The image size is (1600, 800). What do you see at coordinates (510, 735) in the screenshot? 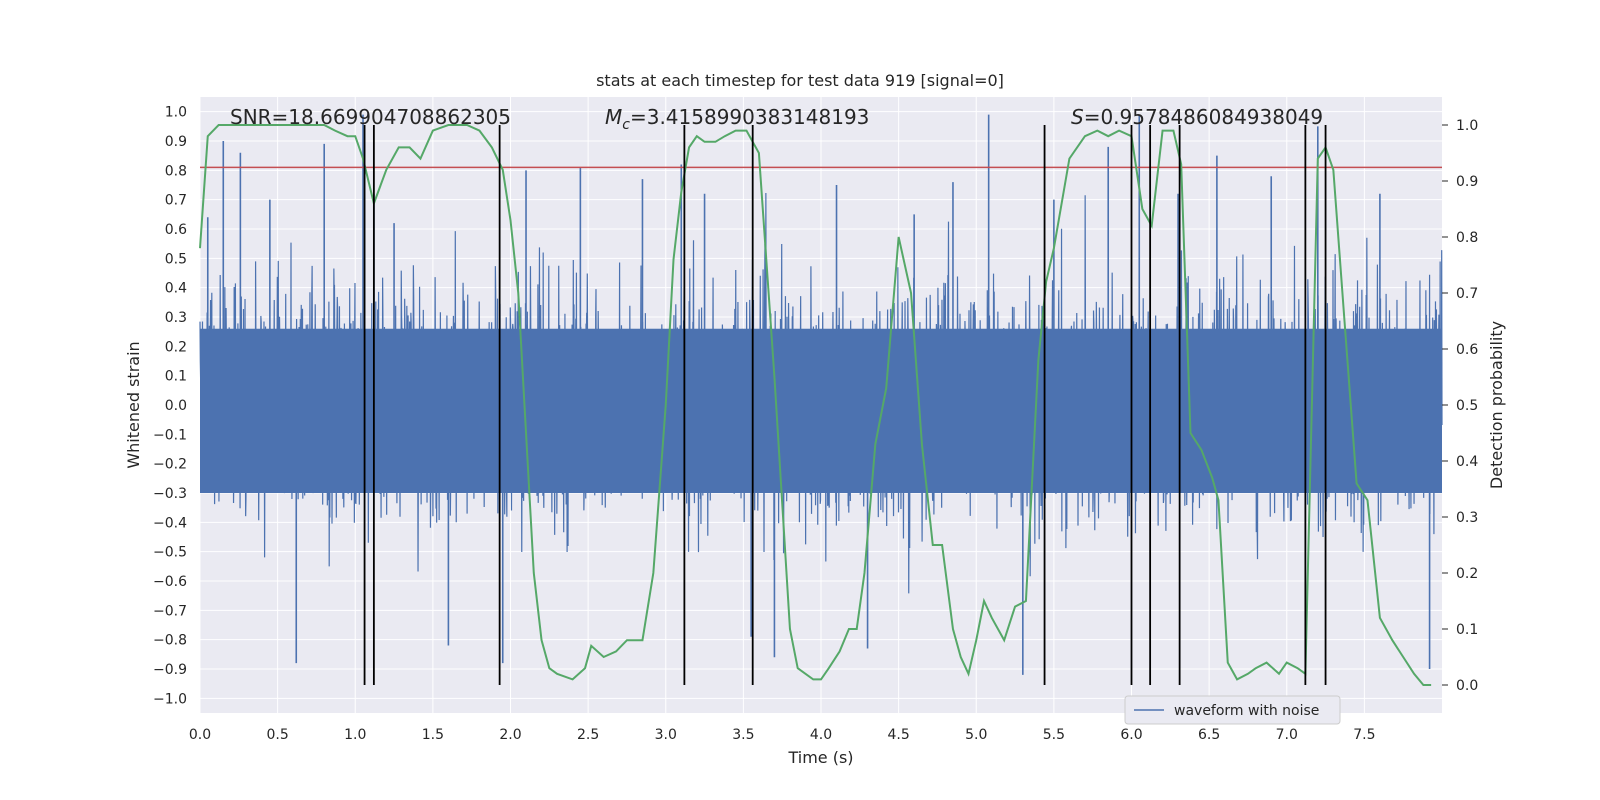
I see `x-tick-label: 2.0` at bounding box center [510, 735].